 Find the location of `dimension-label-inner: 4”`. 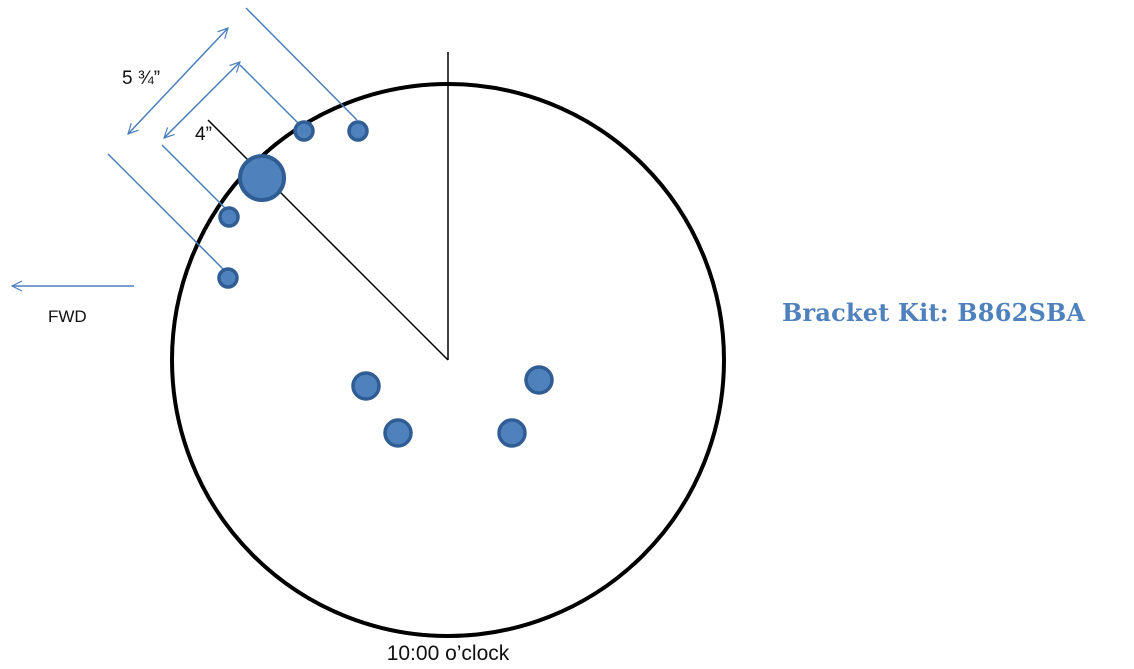

dimension-label-inner: 4” is located at coordinates (203, 134).